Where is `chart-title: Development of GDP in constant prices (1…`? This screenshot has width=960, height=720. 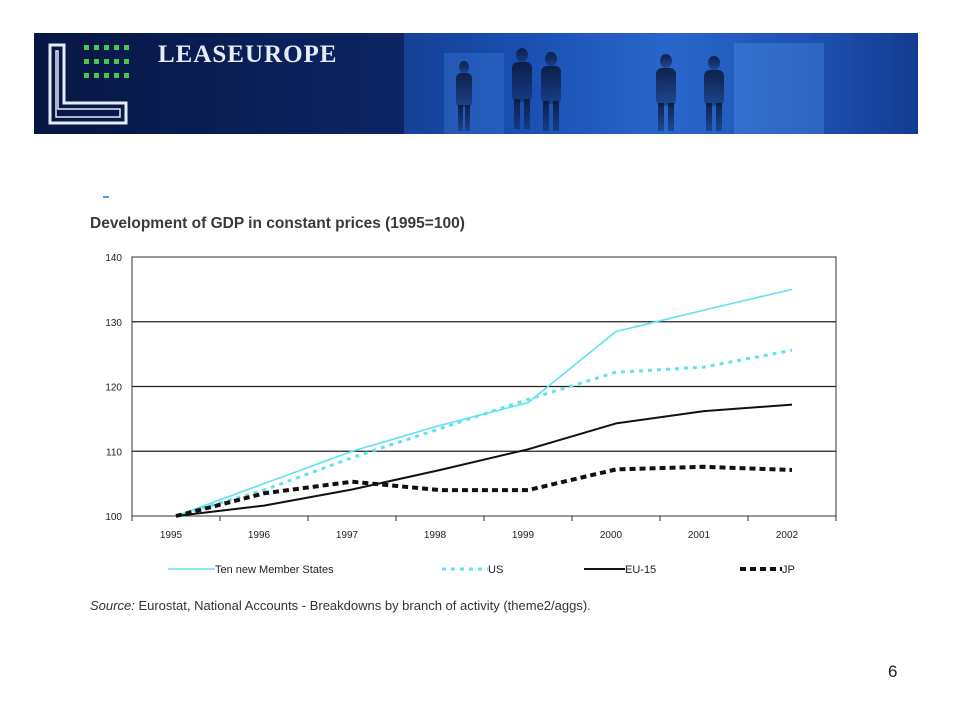
chart-title: Development of GDP in constant prices (1… is located at coordinates (277, 223).